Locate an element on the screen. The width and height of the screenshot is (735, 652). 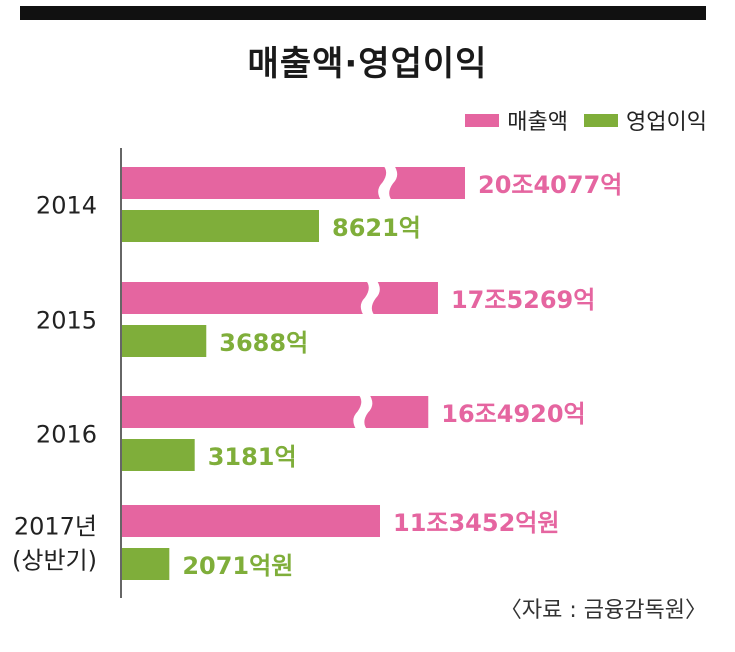
legend: 매출액 영업이익 is located at coordinates (578, 120).